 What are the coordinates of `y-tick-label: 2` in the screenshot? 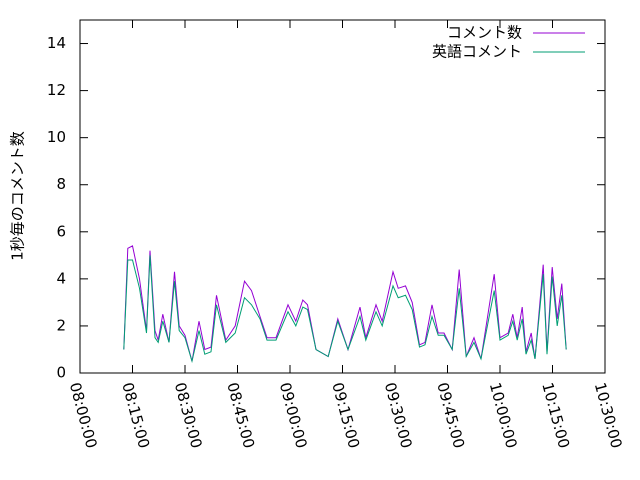 It's located at (61, 325).